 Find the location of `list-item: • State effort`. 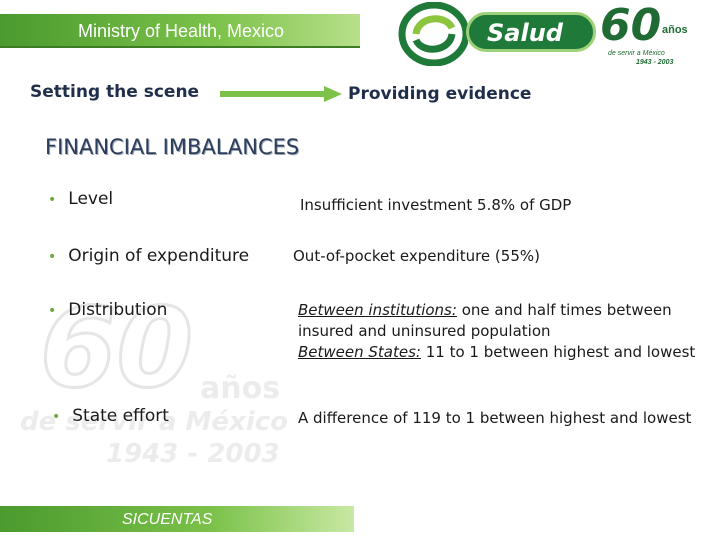

list-item: • State effort is located at coordinates (110, 416).